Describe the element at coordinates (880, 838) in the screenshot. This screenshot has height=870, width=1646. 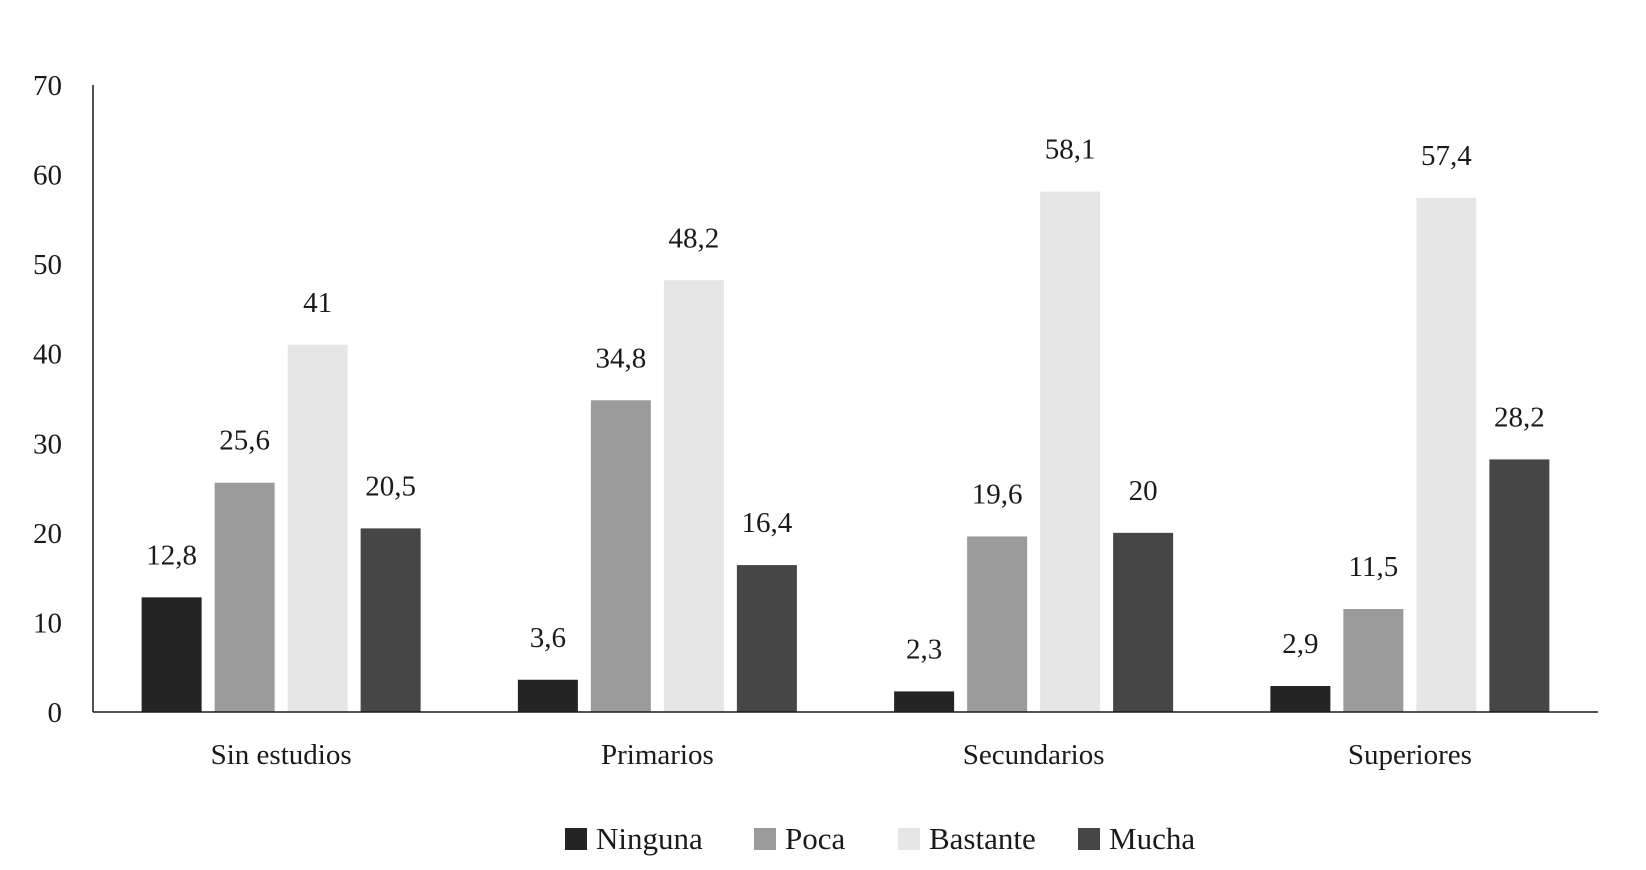
I see `legend: Ninguna Poca Bastante Mucha` at that location.